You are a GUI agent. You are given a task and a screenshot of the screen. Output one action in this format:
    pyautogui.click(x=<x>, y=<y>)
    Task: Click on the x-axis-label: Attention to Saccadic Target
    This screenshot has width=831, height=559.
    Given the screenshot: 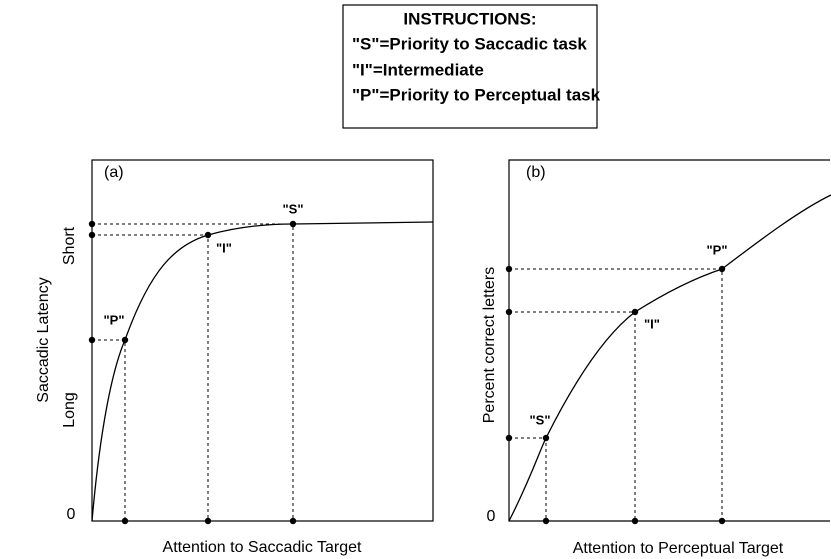 What is the action you would take?
    pyautogui.click(x=262, y=547)
    